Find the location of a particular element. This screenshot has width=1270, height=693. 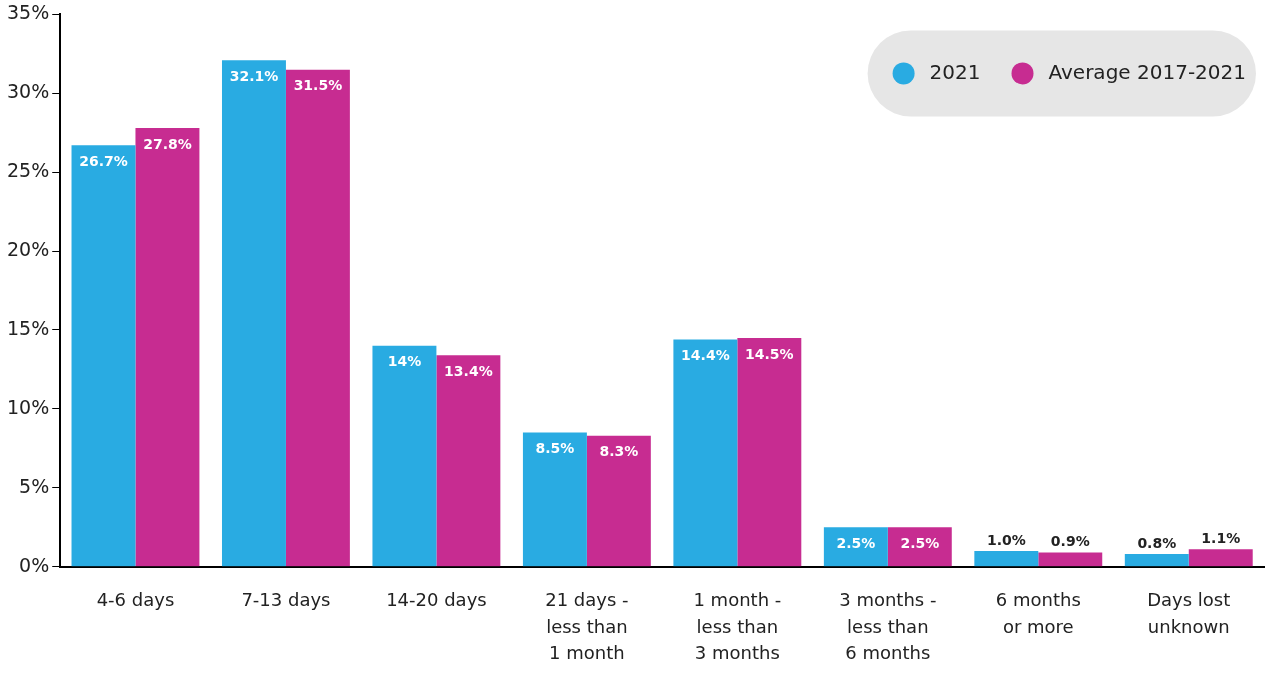

y-tick-label: 15% is located at coordinates (28, 327).